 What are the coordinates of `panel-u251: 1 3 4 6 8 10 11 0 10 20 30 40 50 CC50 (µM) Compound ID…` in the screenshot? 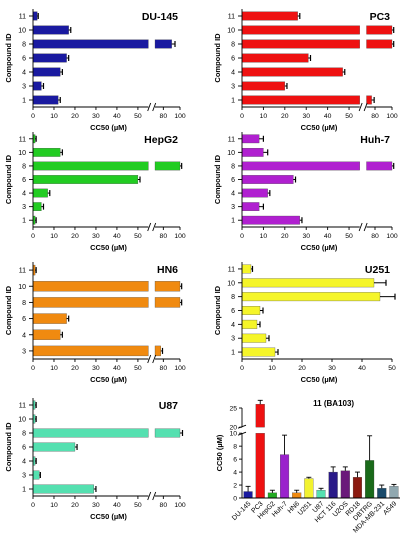 It's located at (304, 323).